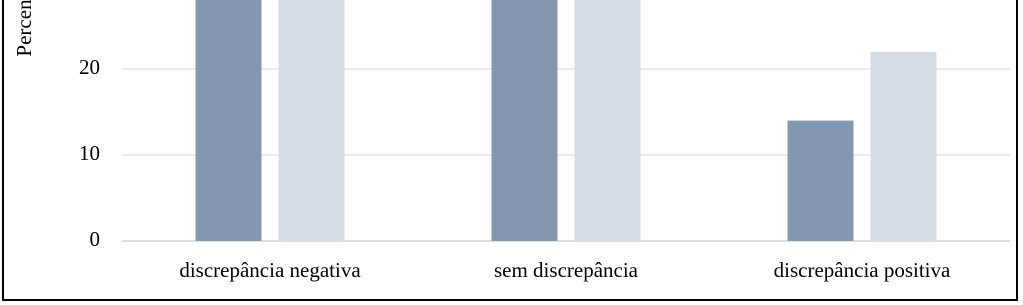 The height and width of the screenshot is (305, 1023). Describe the element at coordinates (270, 270) in the screenshot. I see `x-tick-label: discrepância negativa` at that location.